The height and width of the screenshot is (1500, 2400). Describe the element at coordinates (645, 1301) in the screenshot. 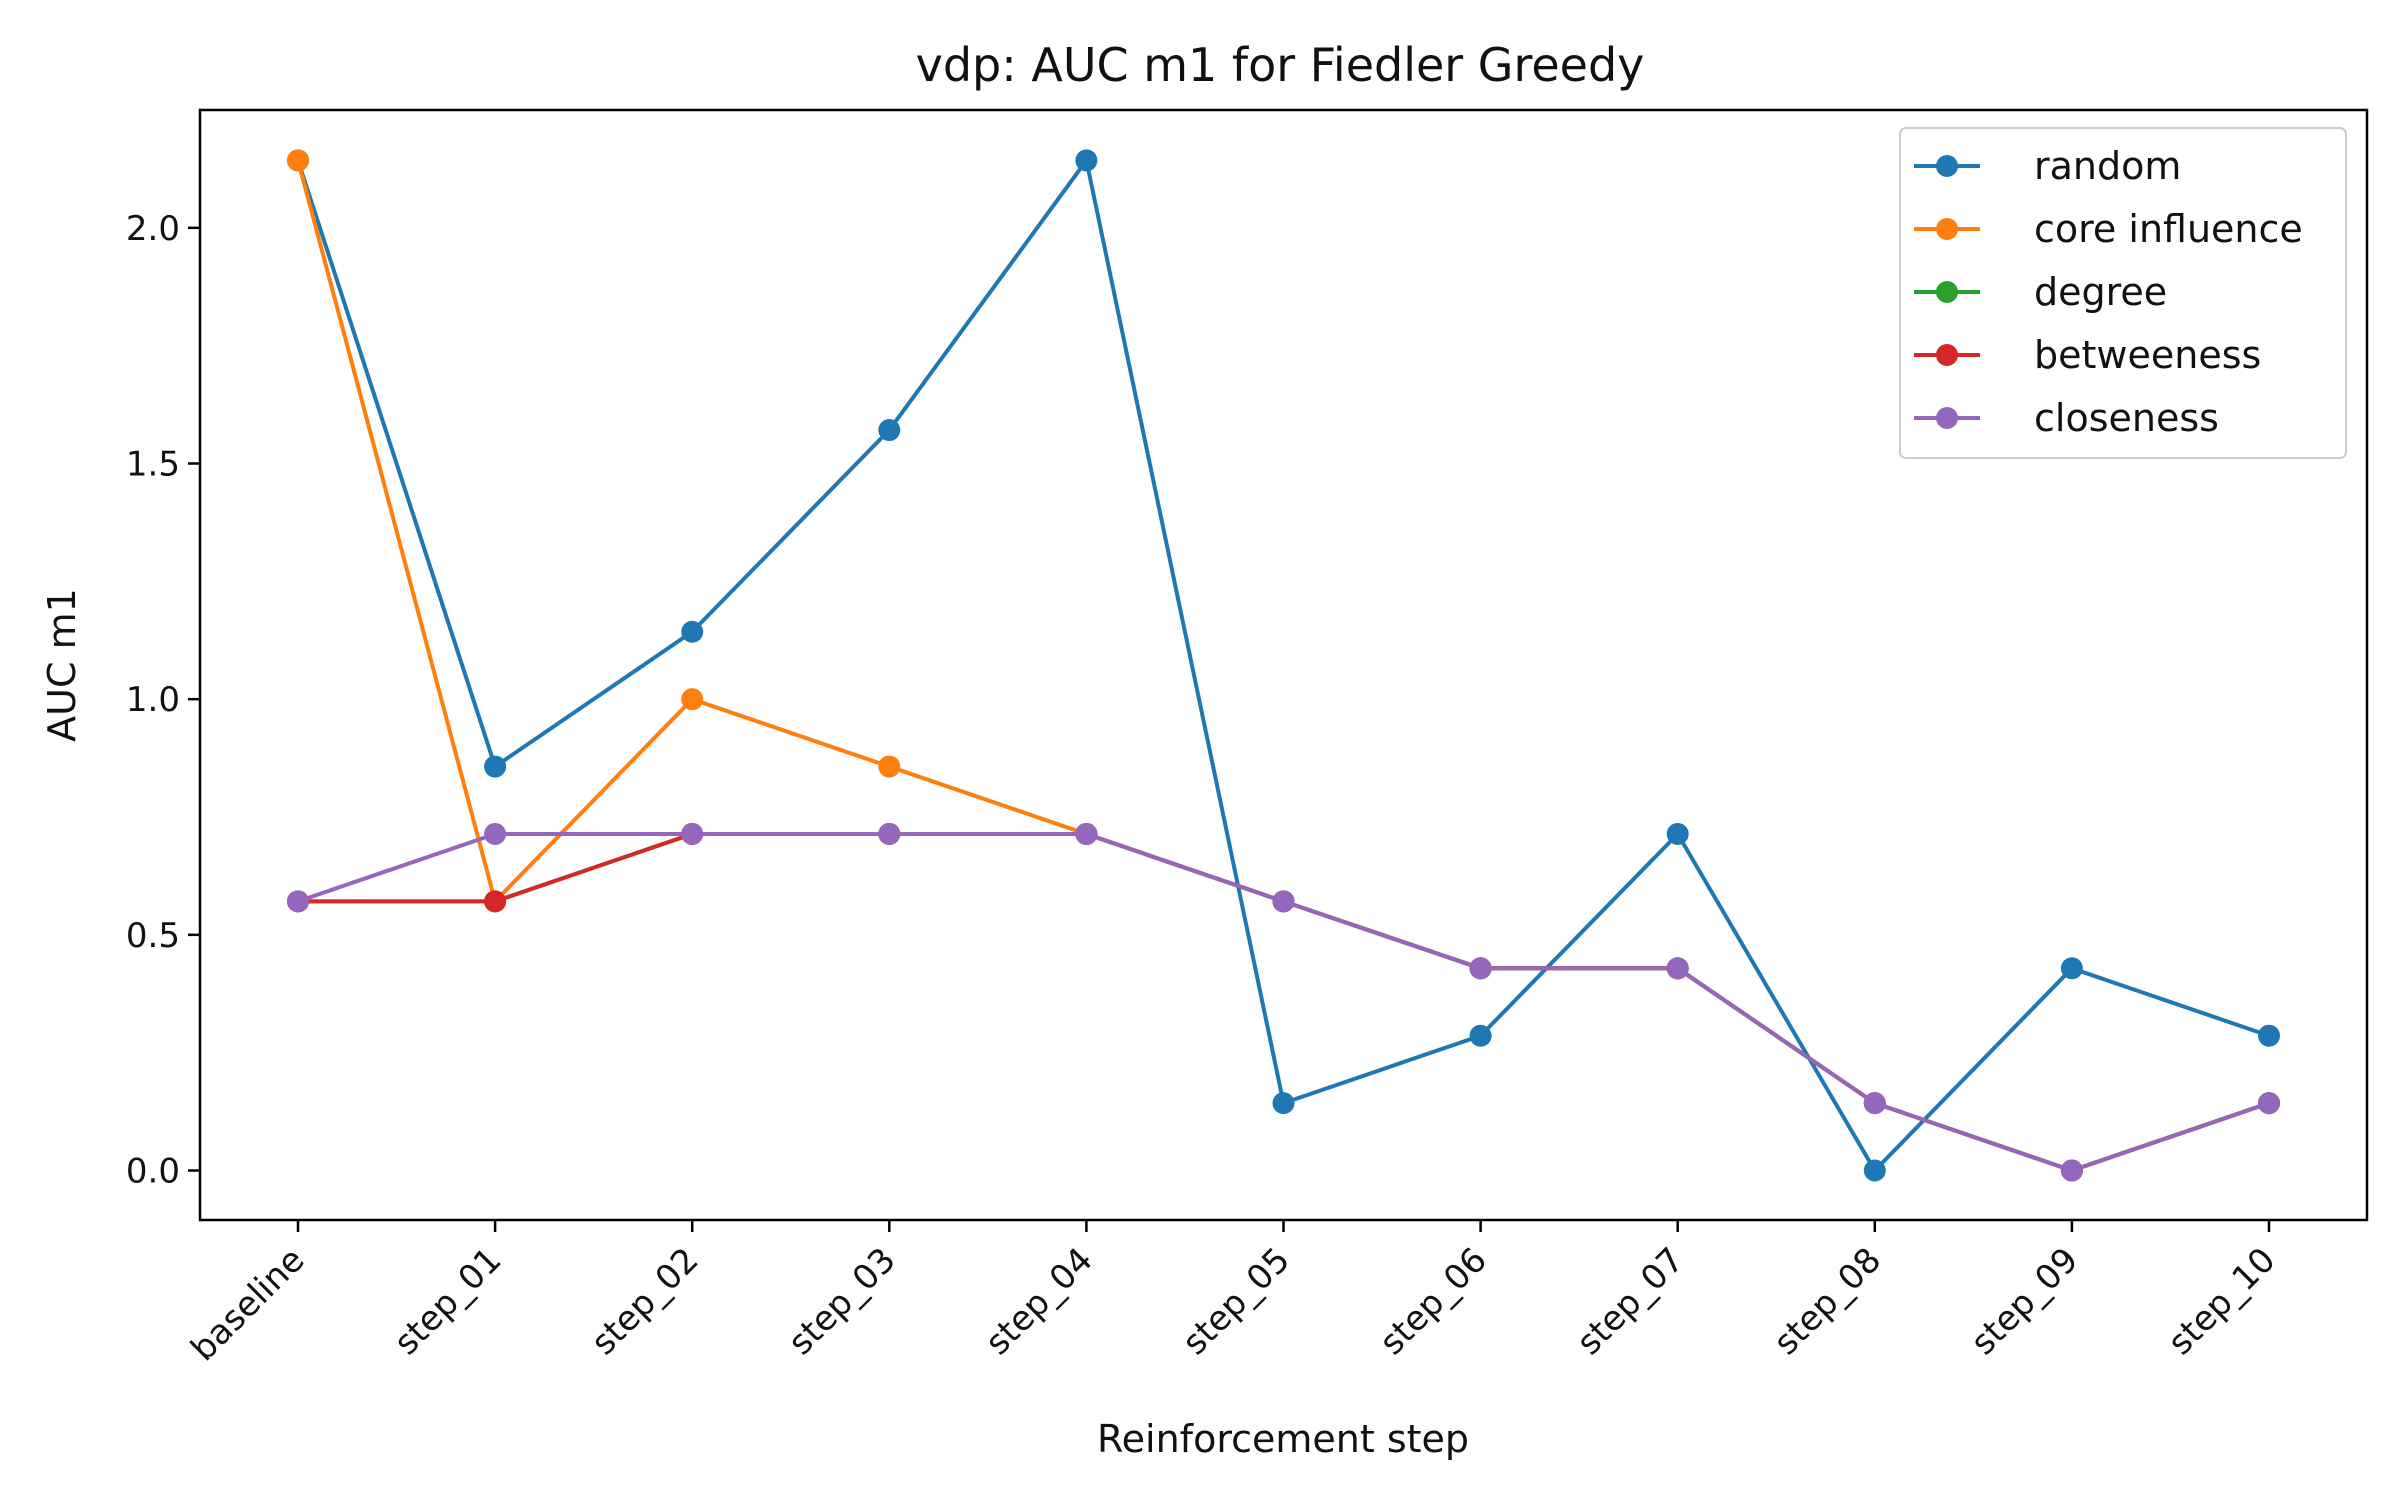

I see `x-tick-label: step_02` at that location.